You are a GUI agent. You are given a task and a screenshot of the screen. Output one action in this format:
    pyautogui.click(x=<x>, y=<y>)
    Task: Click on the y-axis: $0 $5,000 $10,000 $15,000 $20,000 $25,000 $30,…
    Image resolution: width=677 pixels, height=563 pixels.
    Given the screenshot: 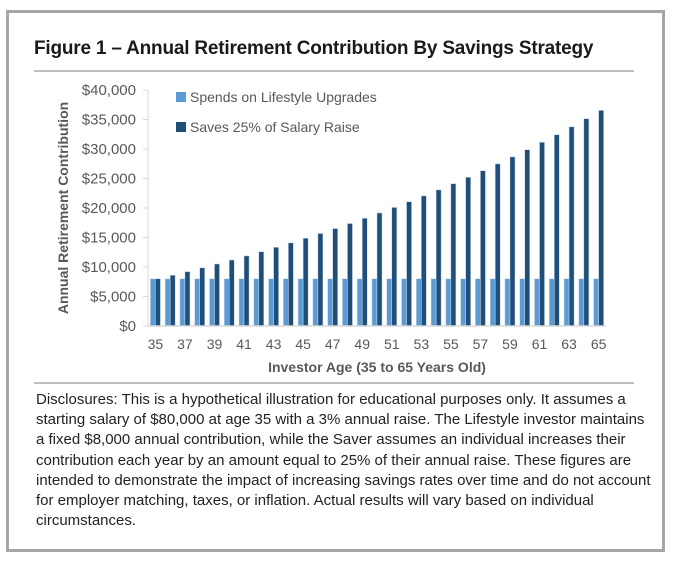 What is the action you would take?
    pyautogui.click(x=115, y=208)
    